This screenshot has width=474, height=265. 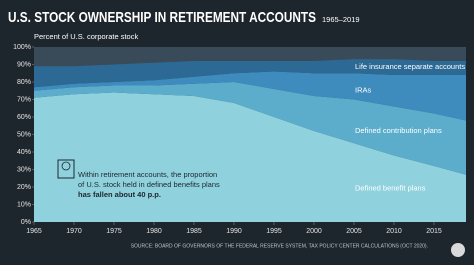 I want to click on x-tick-label: 2000, so click(x=314, y=231).